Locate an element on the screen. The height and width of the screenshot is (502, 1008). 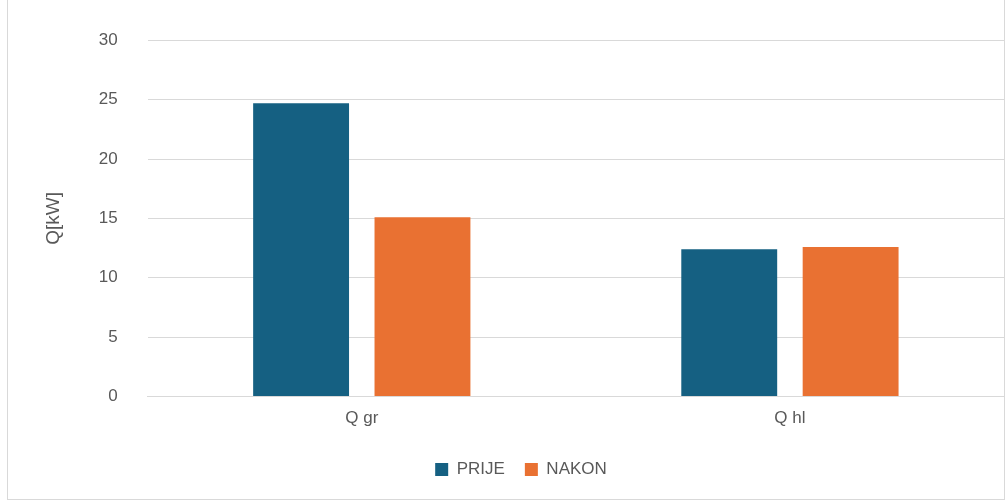
y-tick-label: 10 is located at coordinates (108, 277).